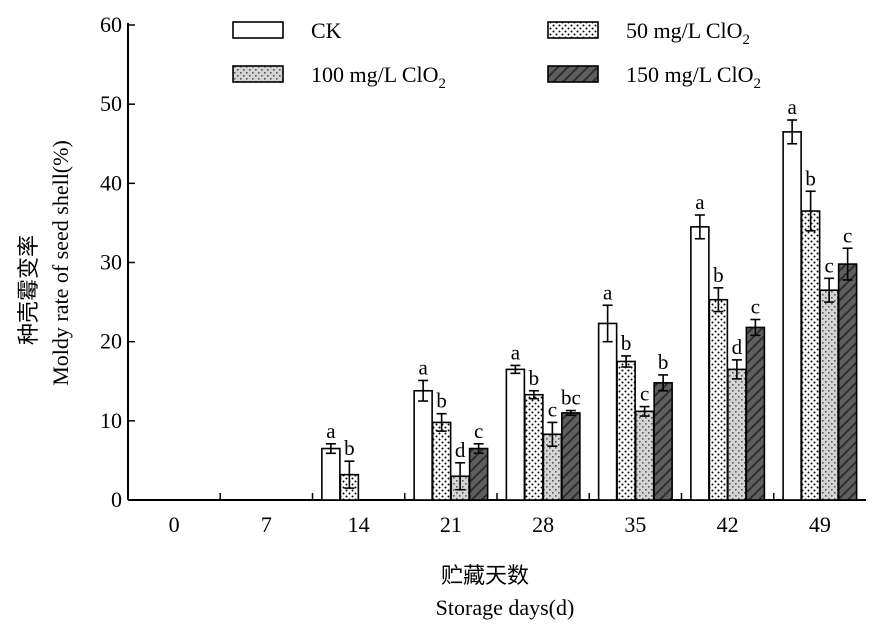  What do you see at coordinates (543, 524) in the screenshot?
I see `x-tick-label: 28` at bounding box center [543, 524].